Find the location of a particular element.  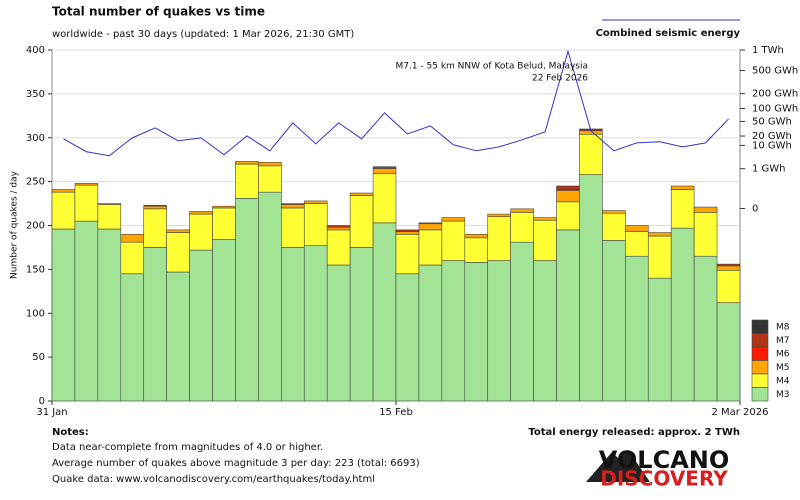

y2-tick-label: 1 TWh is located at coordinates (768, 50).